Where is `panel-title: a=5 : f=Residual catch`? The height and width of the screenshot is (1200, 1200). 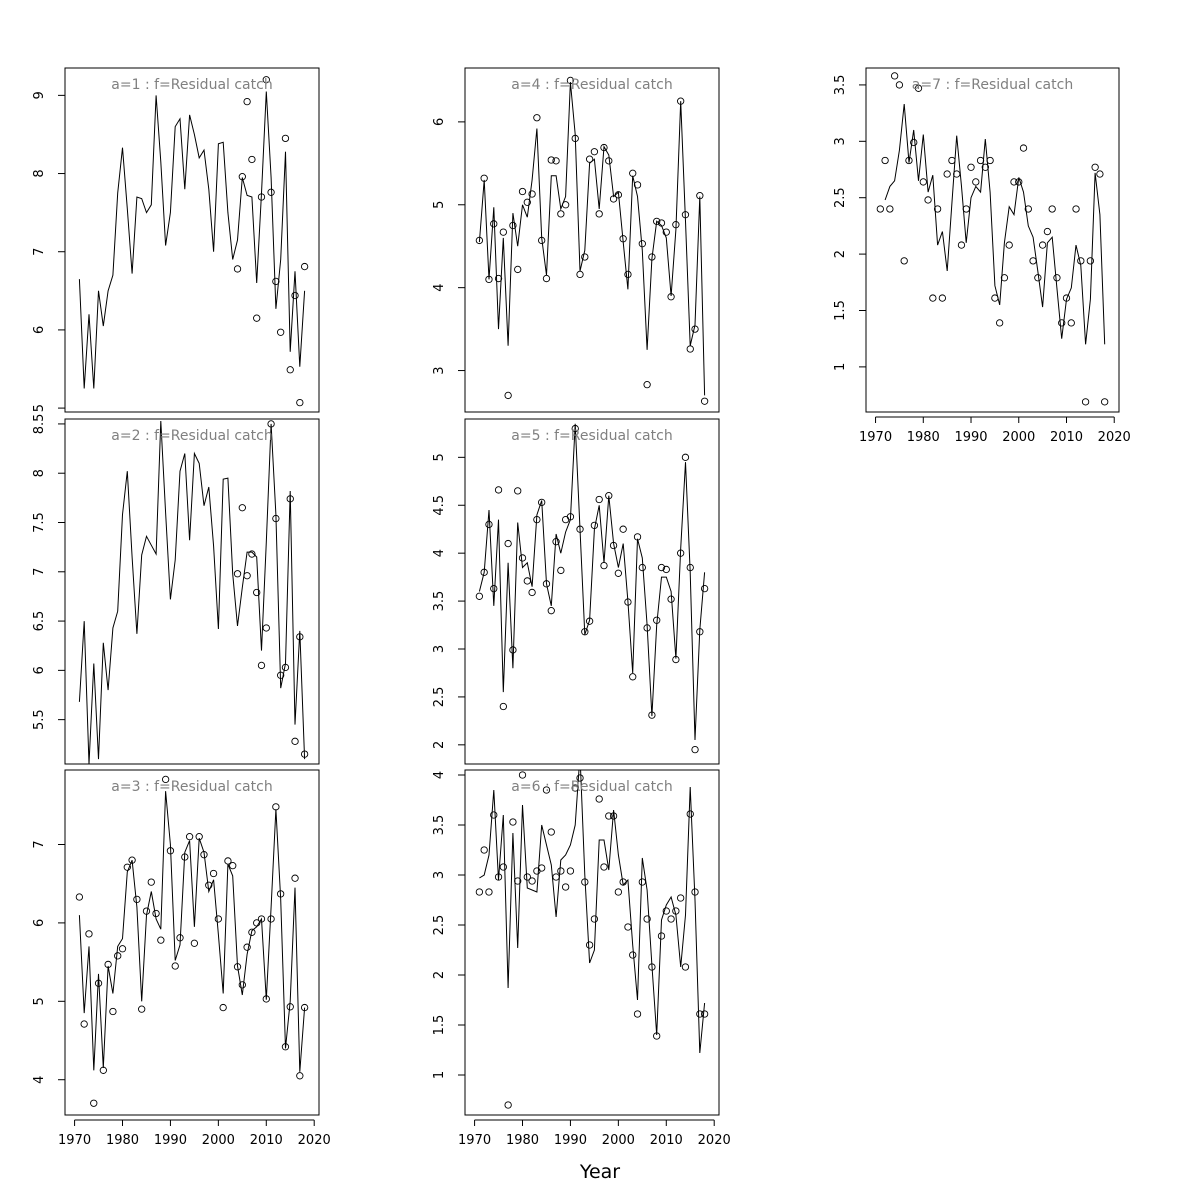 panel-title: a=5 : f=Residual catch is located at coordinates (591, 436).